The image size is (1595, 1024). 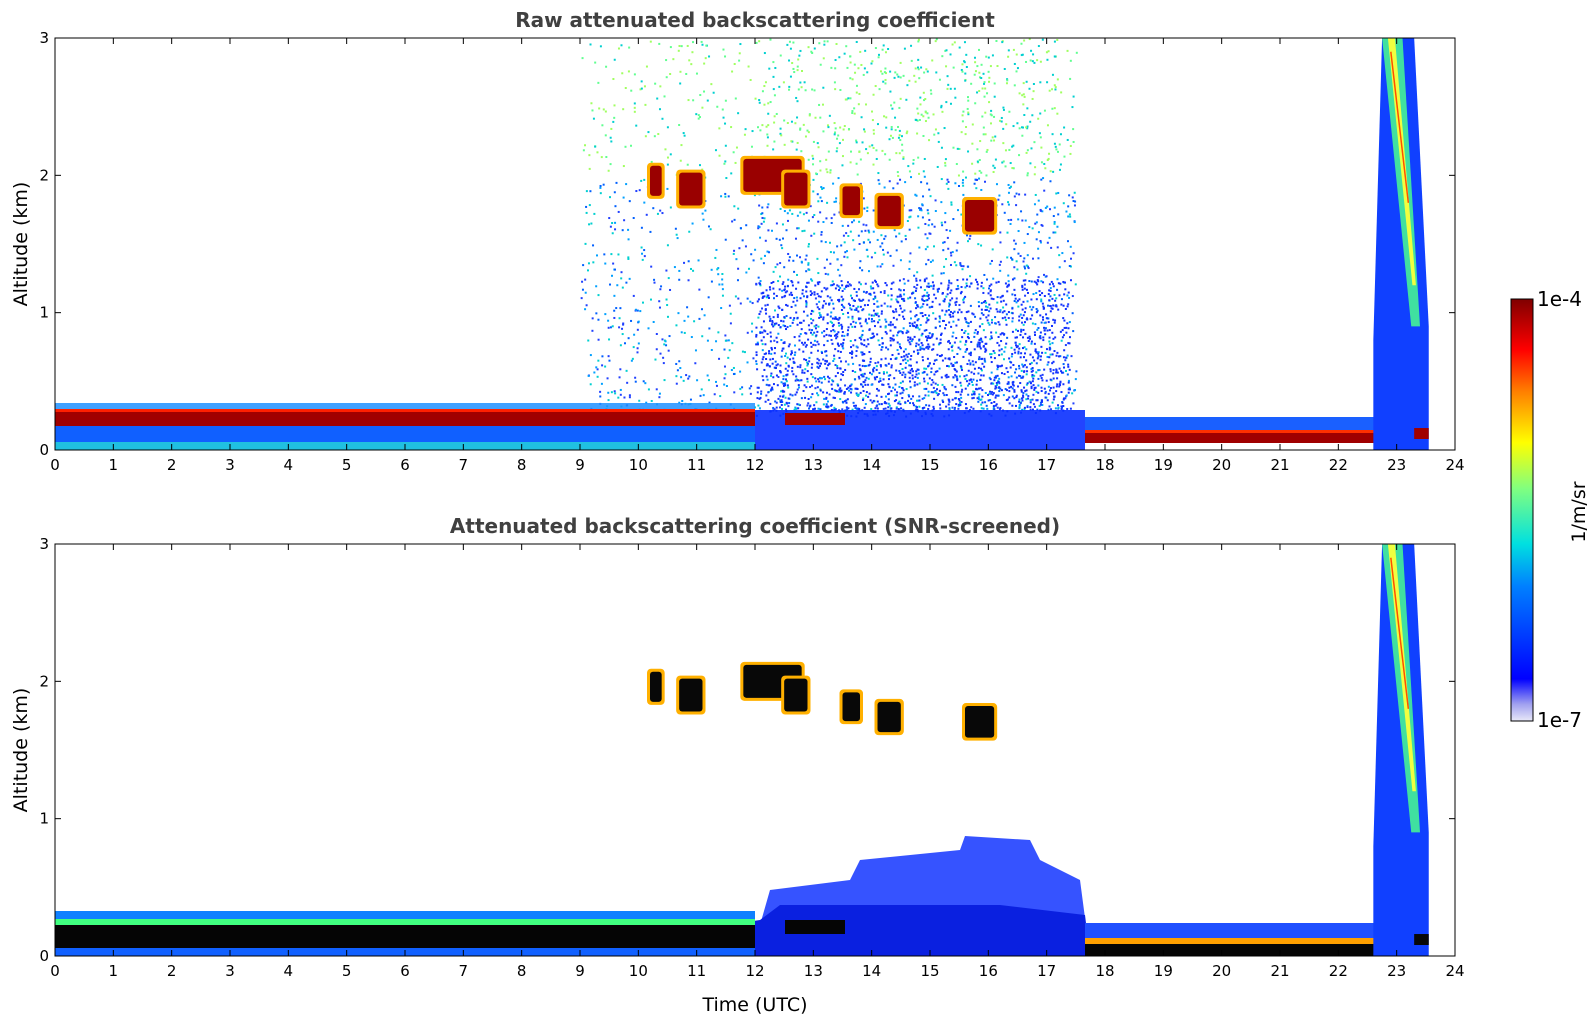 What do you see at coordinates (691, 189) in the screenshot?
I see `cloud-core` at bounding box center [691, 189].